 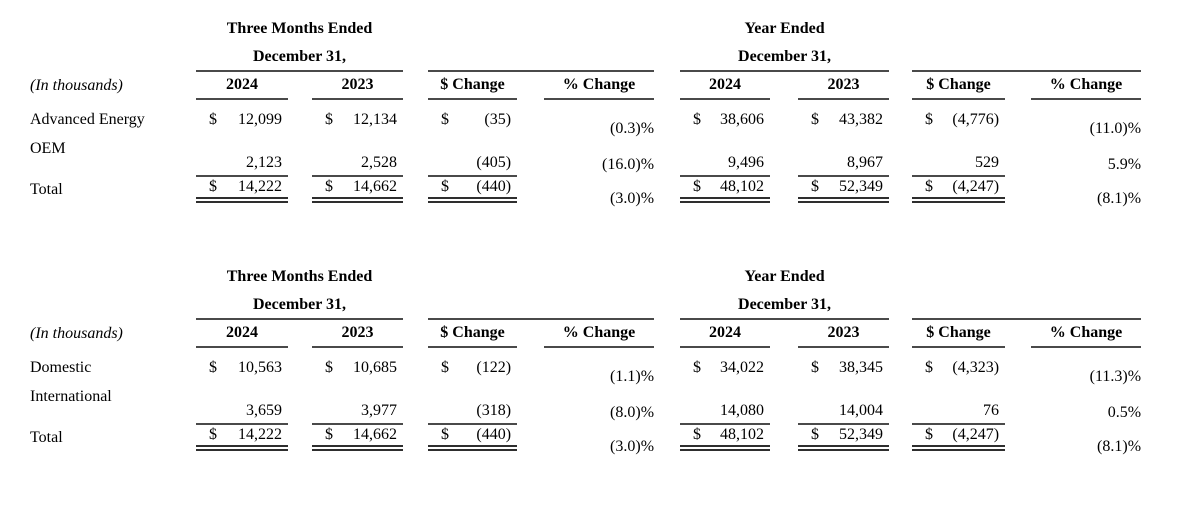 I want to click on amount: 48,102, so click(x=742, y=186).